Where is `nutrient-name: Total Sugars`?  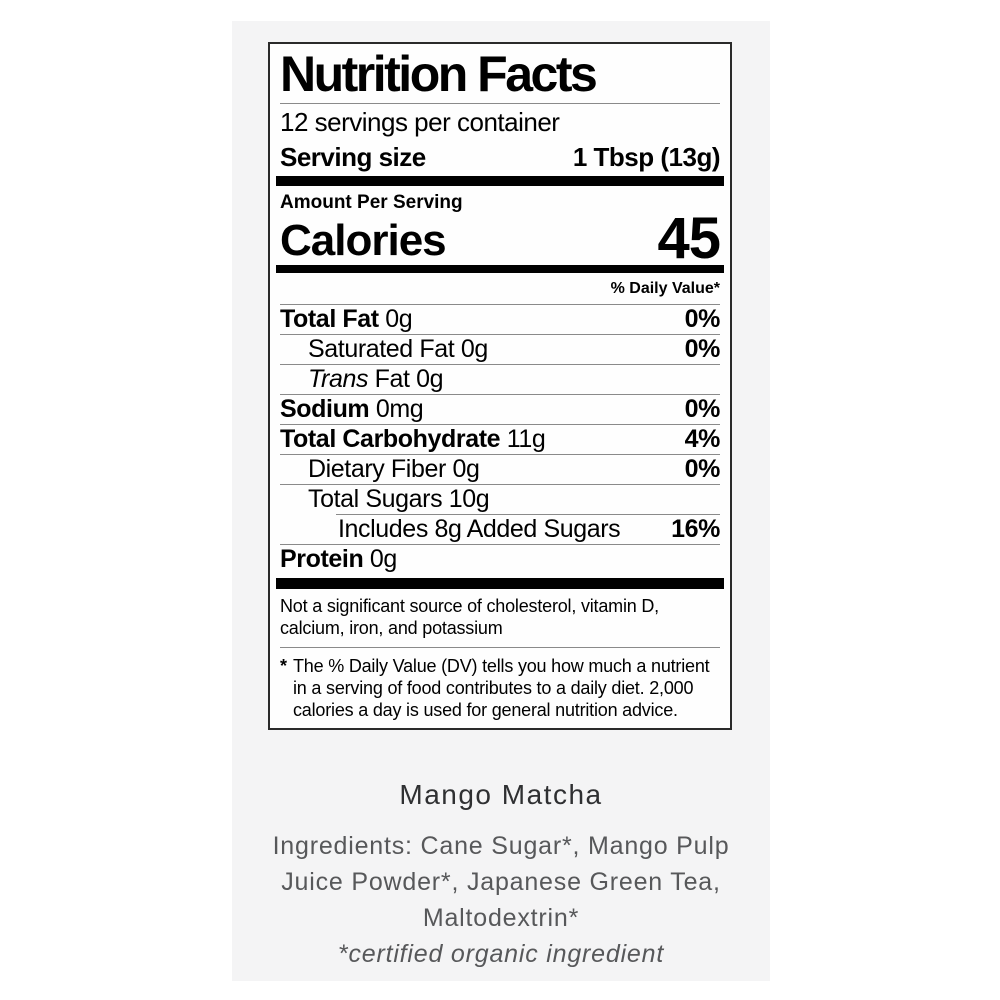
nutrient-name: Total Sugars is located at coordinates (375, 499).